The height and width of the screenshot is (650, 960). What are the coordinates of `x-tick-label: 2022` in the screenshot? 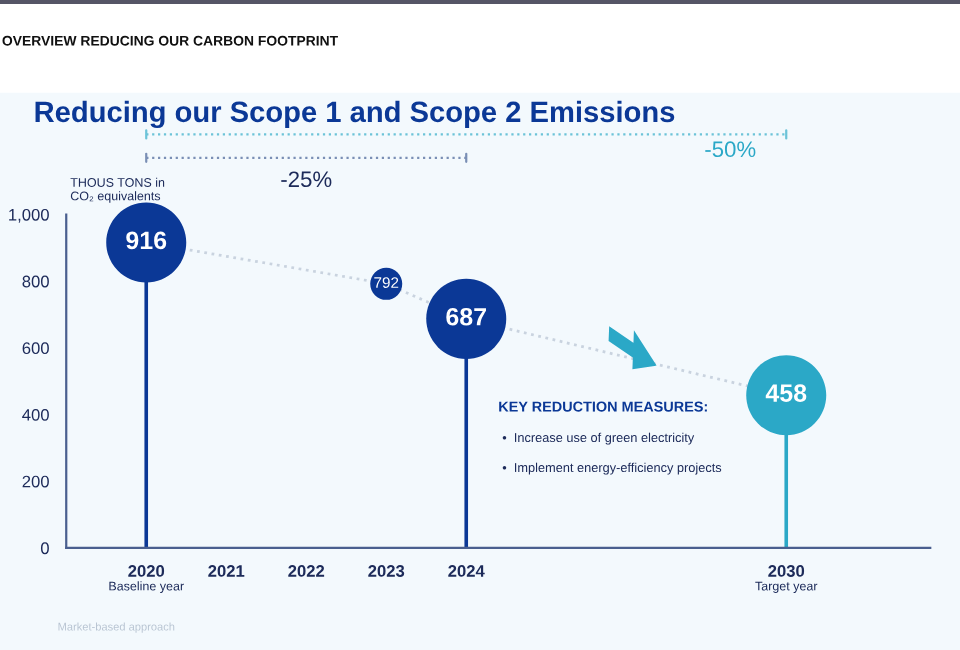 It's located at (306, 571).